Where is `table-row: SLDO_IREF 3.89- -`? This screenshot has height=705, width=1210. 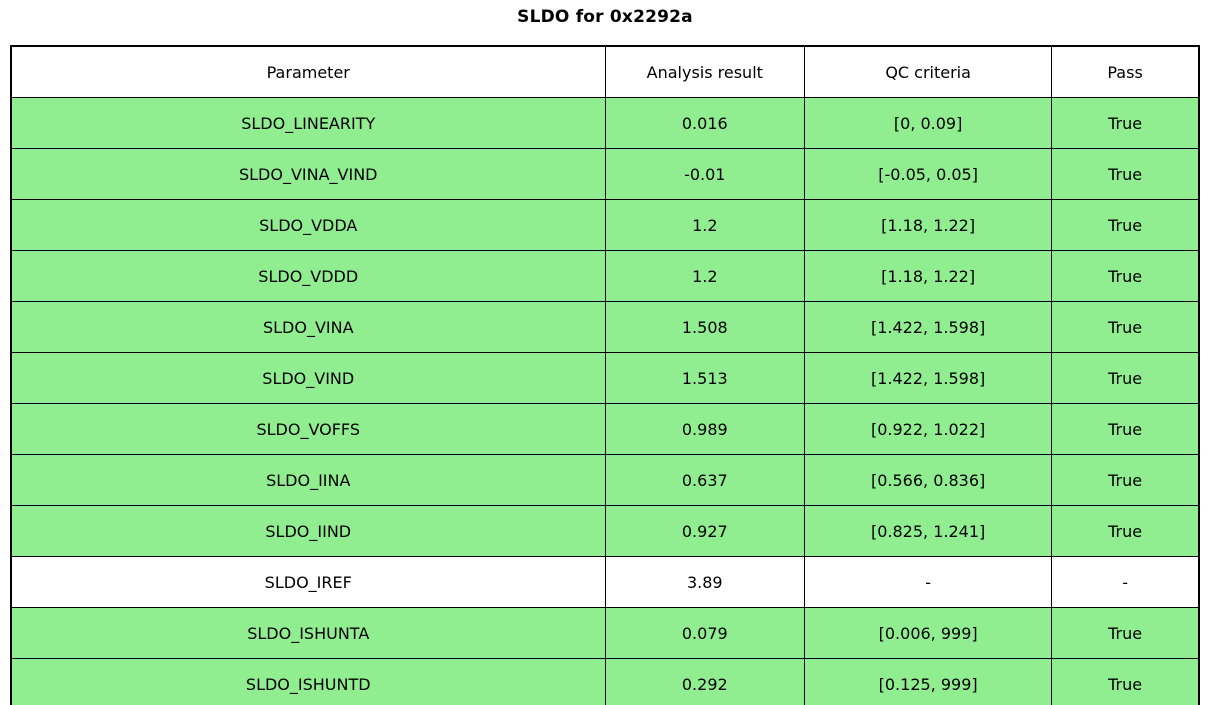 table-row: SLDO_IREF 3.89- - is located at coordinates (605, 582).